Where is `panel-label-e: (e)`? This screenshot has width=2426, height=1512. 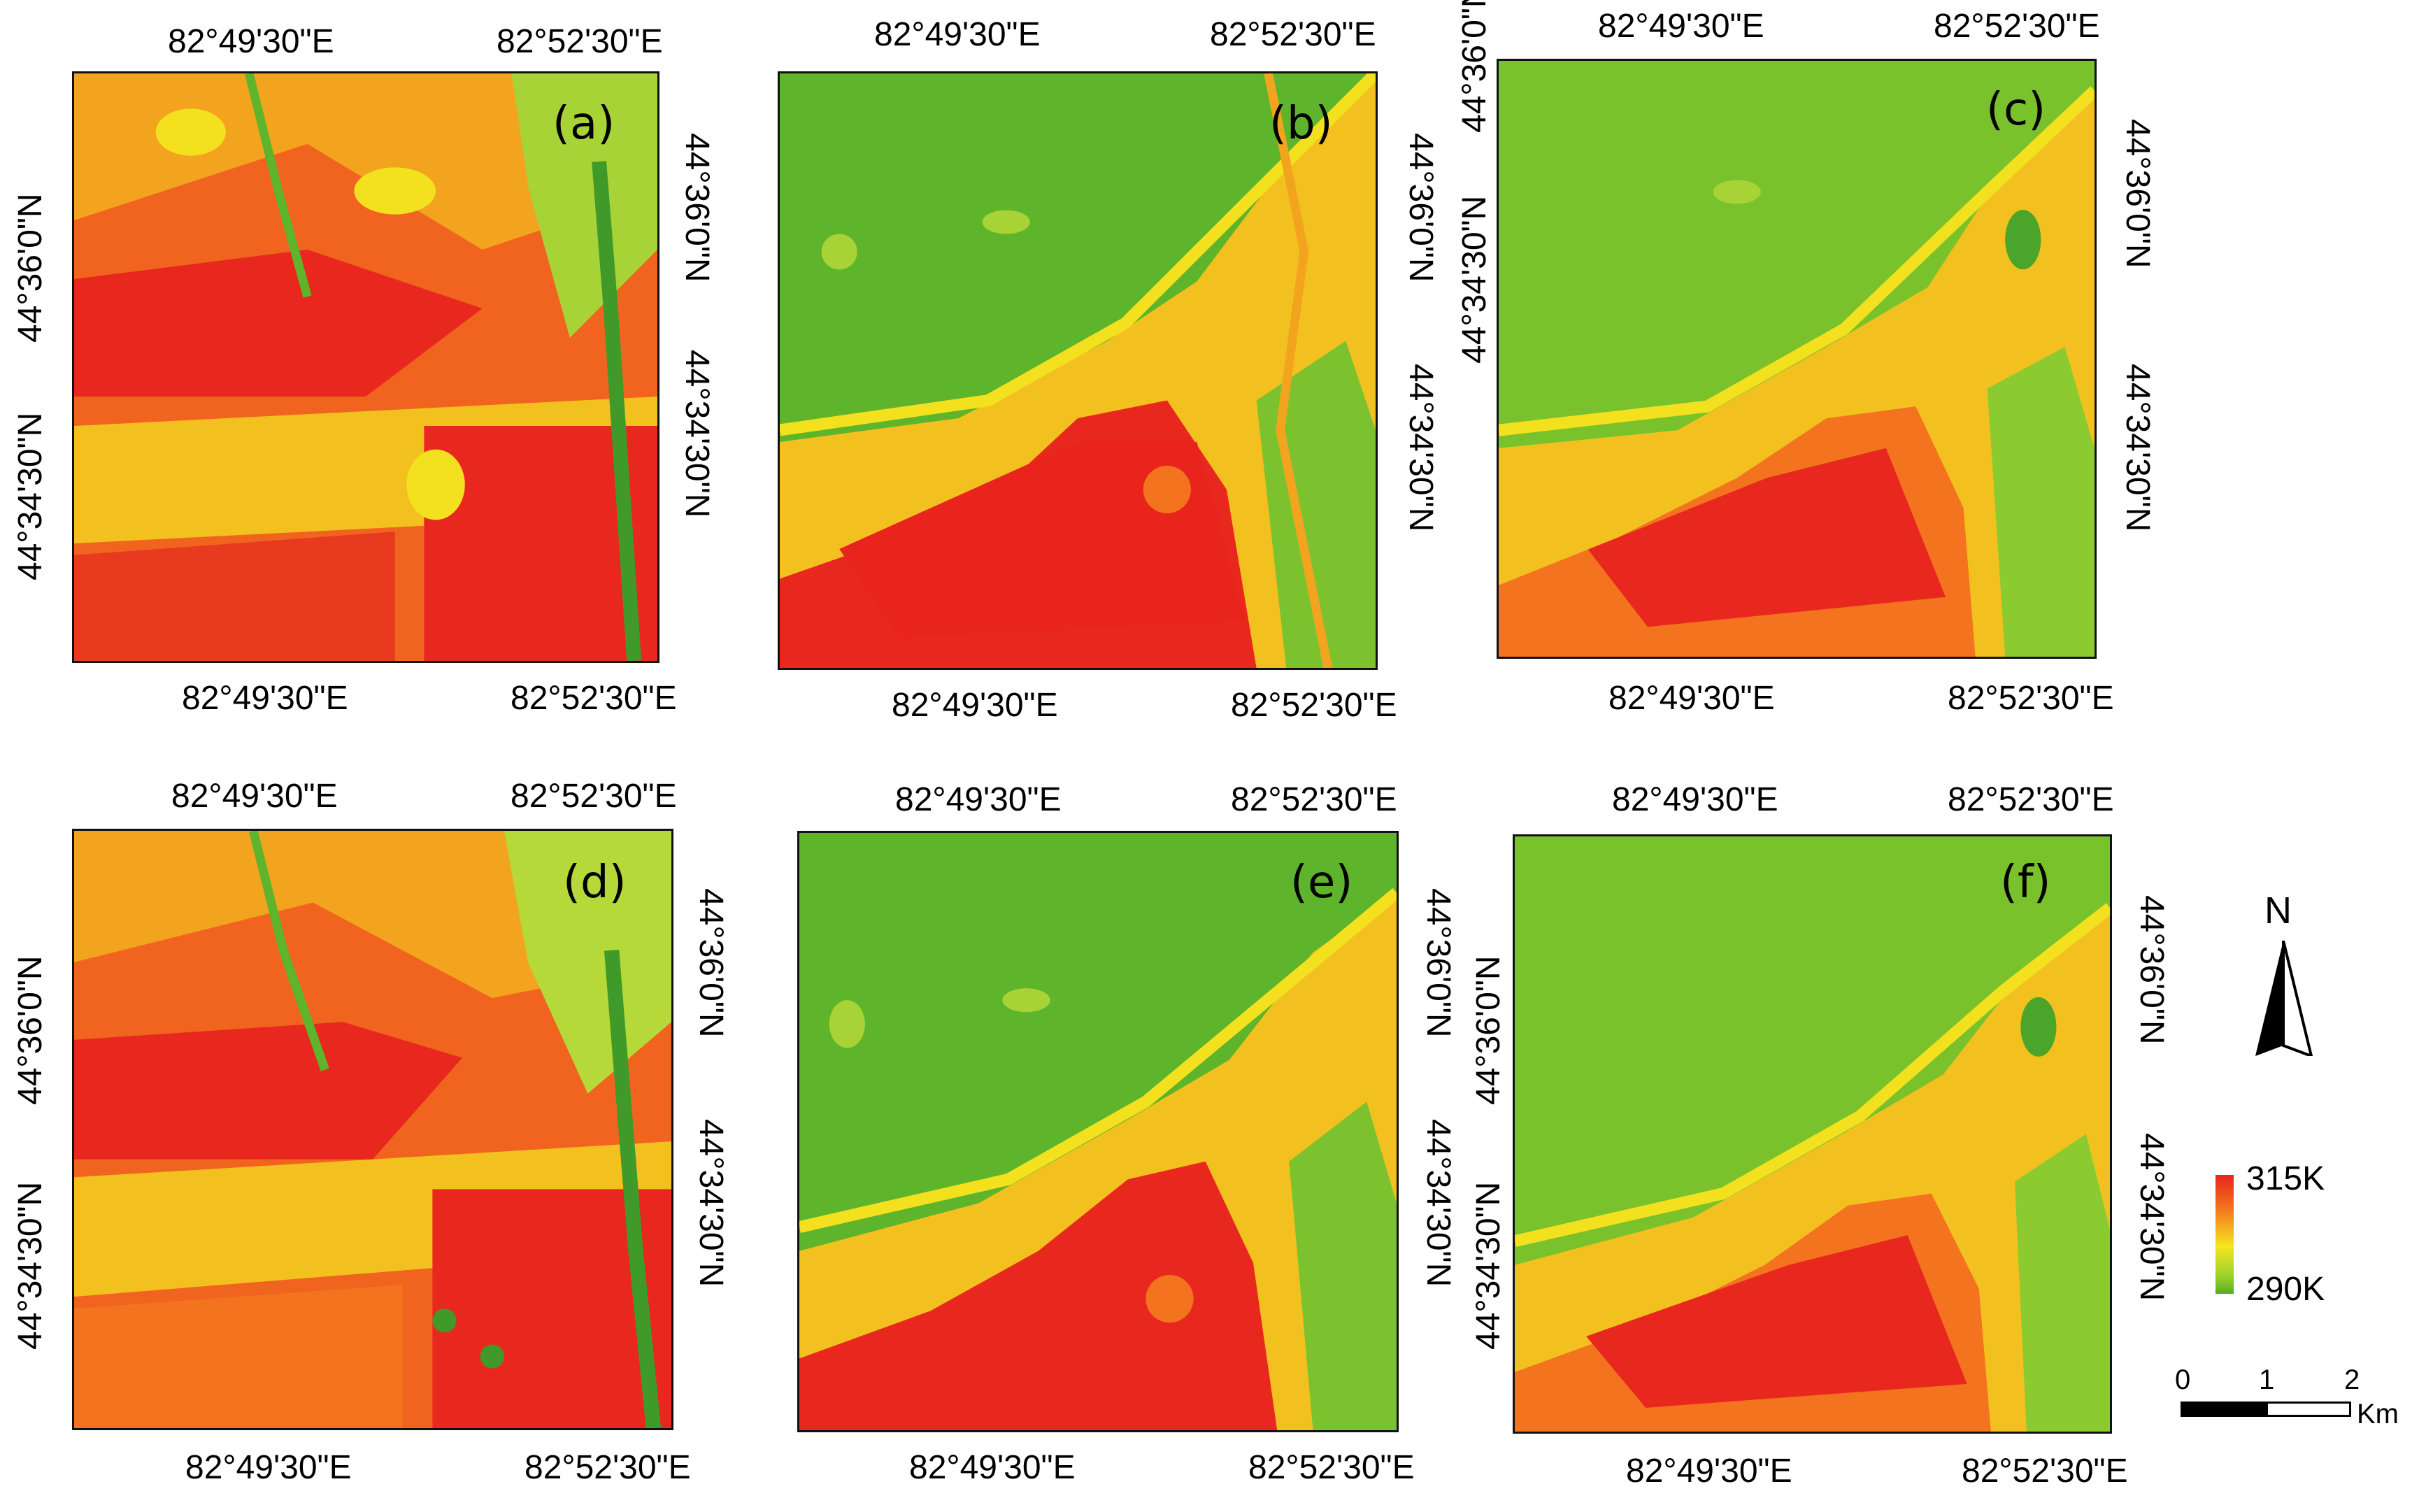
panel-label-e: (e) is located at coordinates (1321, 882).